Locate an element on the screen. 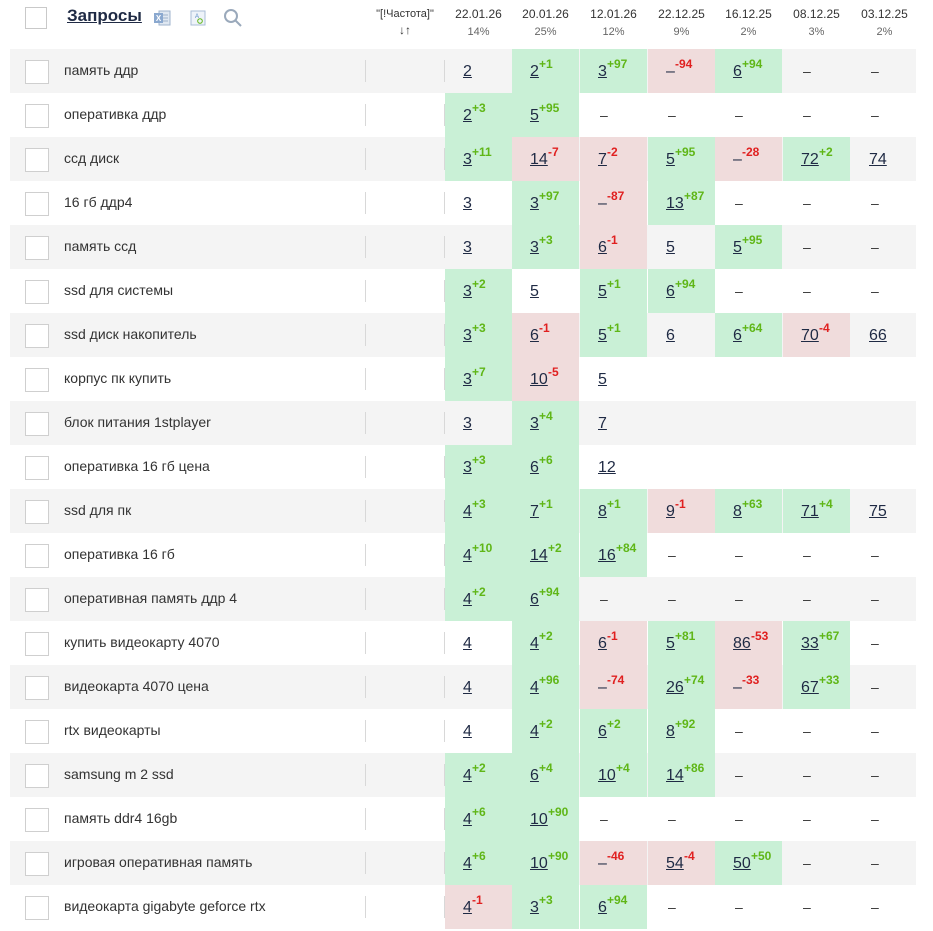  frequency-column-header: "[!Частота]" ↓↑ is located at coordinates (405, 22).